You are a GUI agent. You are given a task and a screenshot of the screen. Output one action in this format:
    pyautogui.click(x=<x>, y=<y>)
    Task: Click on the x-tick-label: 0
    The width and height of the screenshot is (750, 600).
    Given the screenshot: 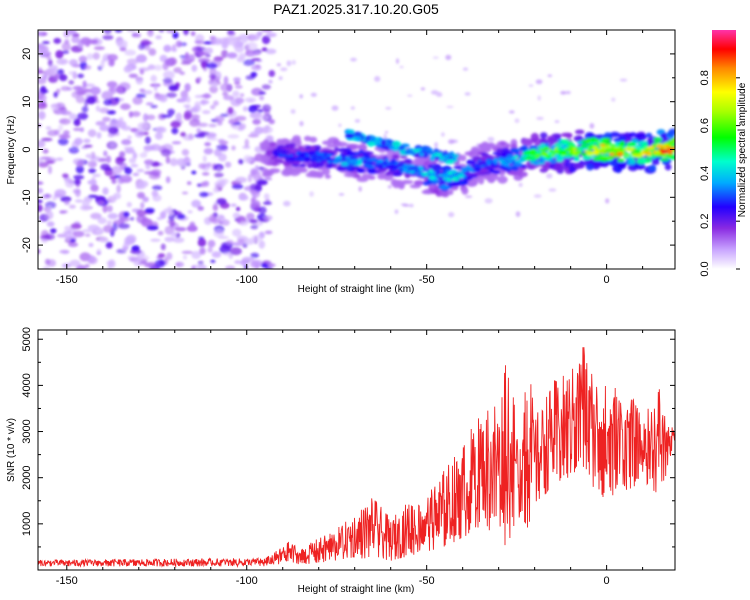 What is the action you would take?
    pyautogui.click(x=607, y=581)
    